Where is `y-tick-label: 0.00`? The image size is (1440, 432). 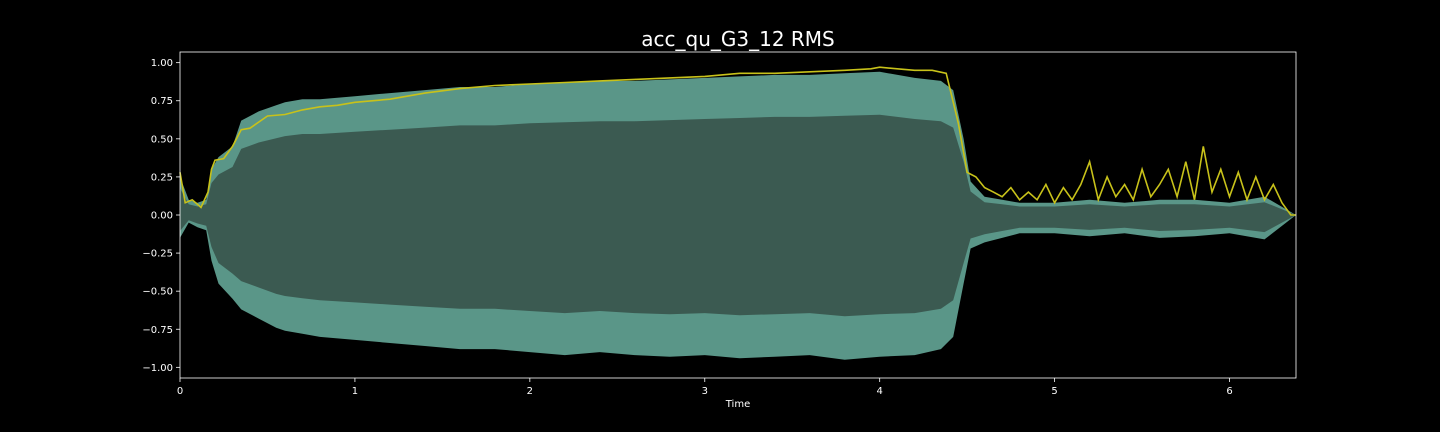
y-tick-label: 0.00 is located at coordinates (162, 216).